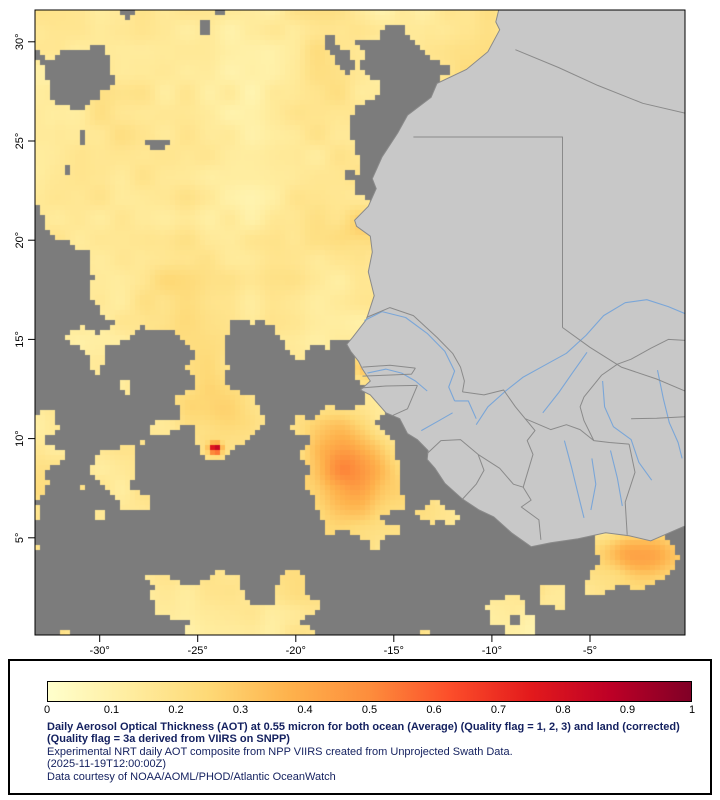 This screenshot has width=720, height=800. I want to click on rivers-layer, so click(524, 409).